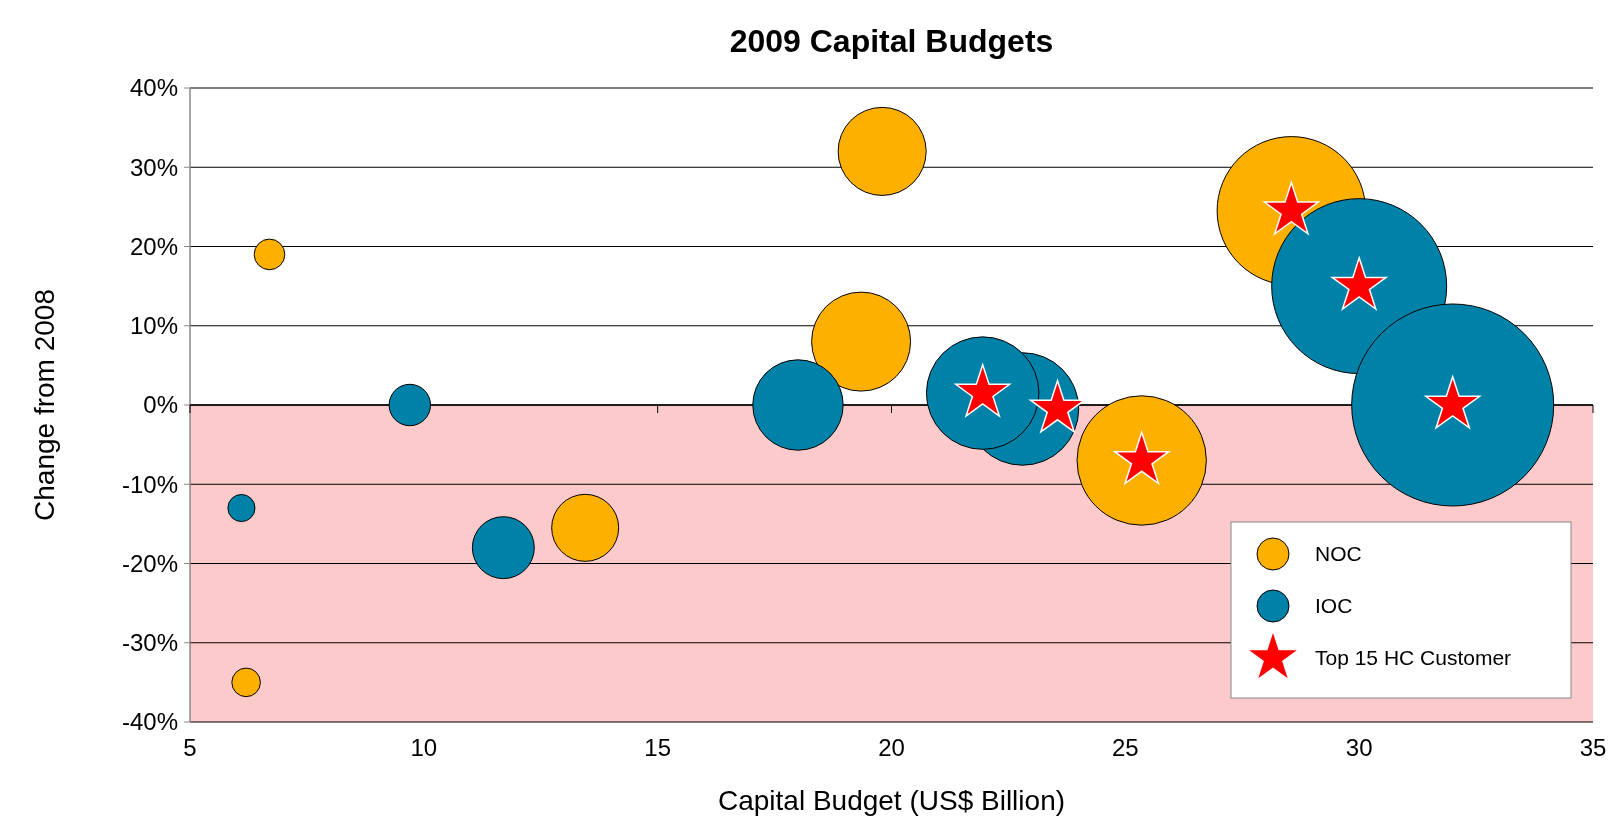  Describe the element at coordinates (153, 167) in the screenshot. I see `y-tick-label: 30%` at that location.